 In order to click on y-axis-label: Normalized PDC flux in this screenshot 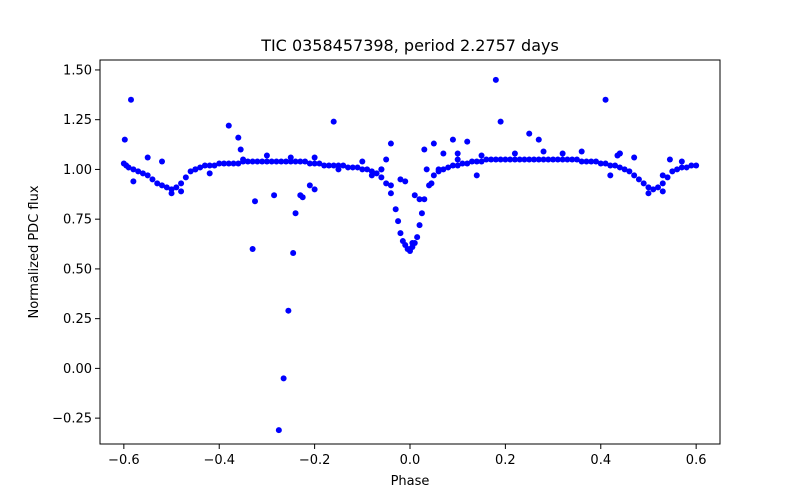, I will do `click(34, 251)`.